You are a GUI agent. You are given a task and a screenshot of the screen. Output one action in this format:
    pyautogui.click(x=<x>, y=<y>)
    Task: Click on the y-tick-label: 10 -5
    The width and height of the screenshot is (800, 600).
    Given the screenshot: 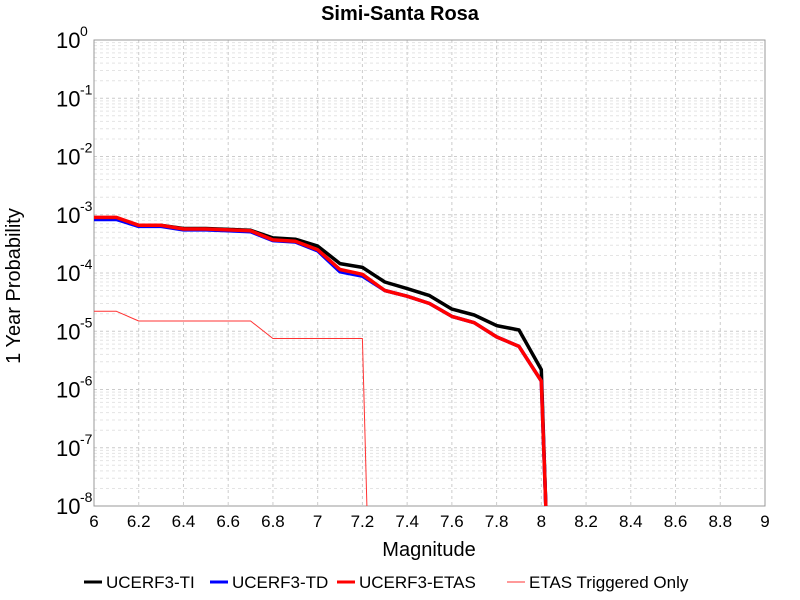 What is the action you would take?
    pyautogui.click(x=74, y=329)
    